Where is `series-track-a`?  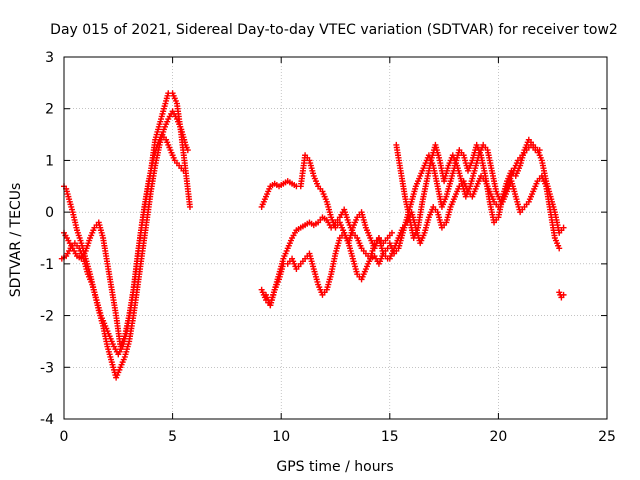
series-track-a is located at coordinates (126, 244).